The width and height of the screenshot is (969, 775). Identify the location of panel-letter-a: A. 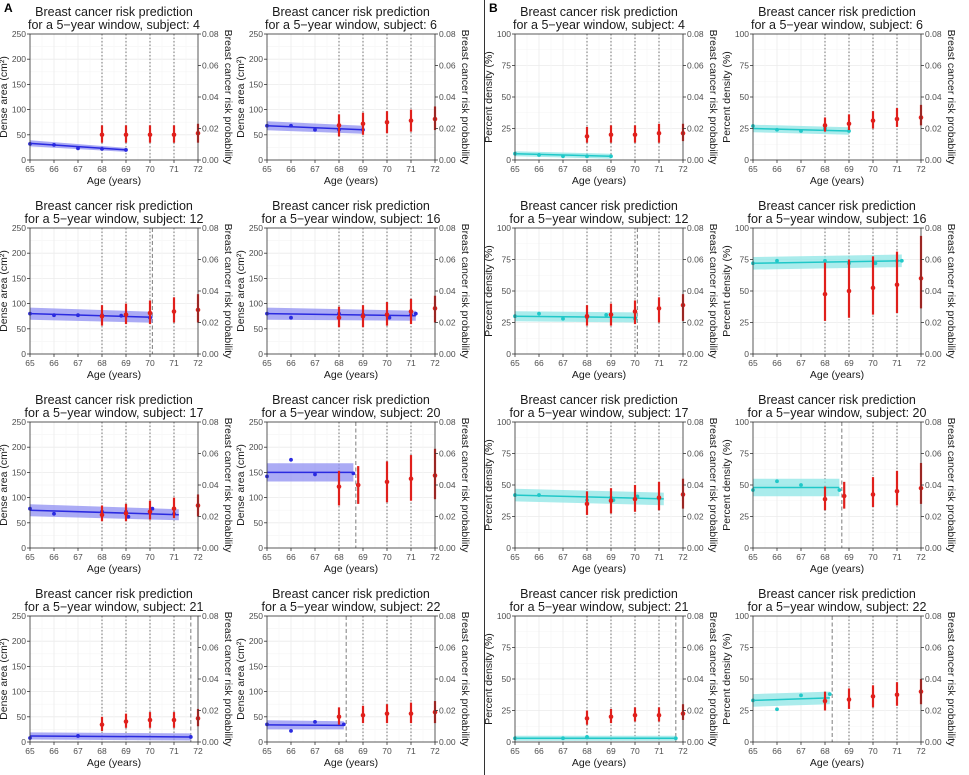
(8, 8).